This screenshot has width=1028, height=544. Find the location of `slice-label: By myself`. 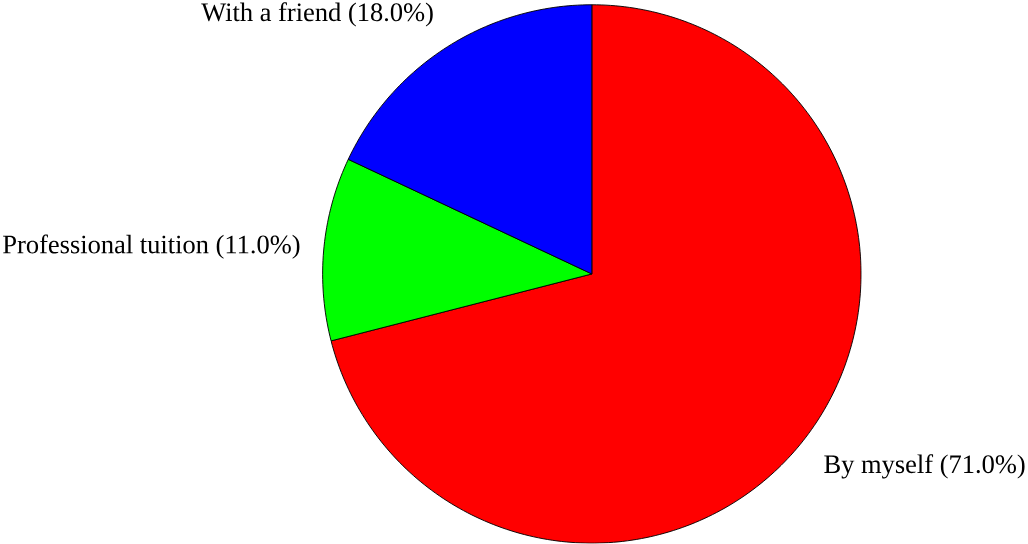

slice-label: By myself is located at coordinates (879, 466).